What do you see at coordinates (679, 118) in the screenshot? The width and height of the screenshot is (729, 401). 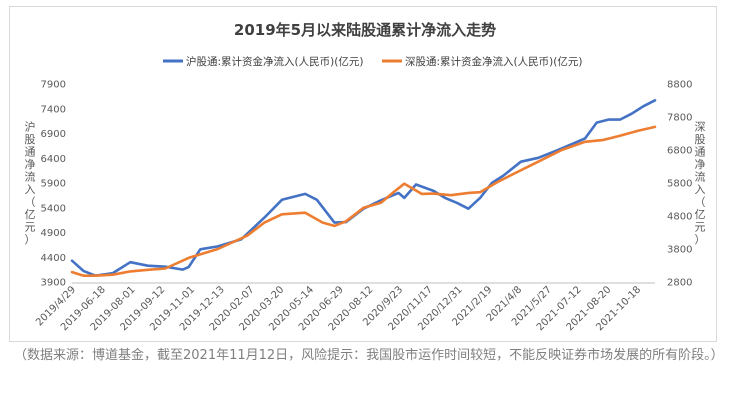 I see `y-right-tick-label: 7800` at bounding box center [679, 118].